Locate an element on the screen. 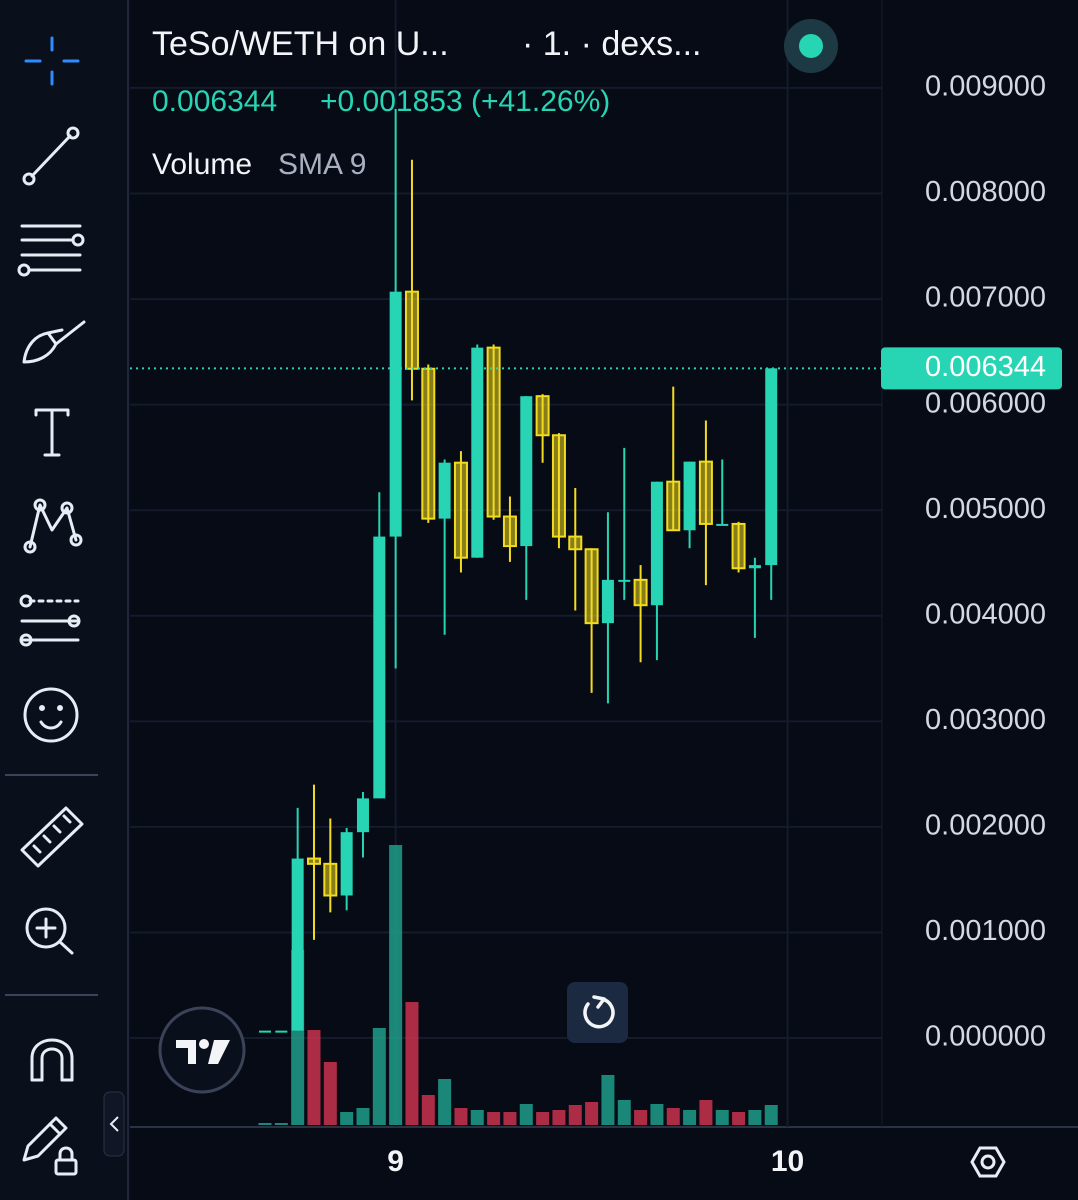 The width and height of the screenshot is (1078, 1200). lock-drawings-tool is located at coordinates (50, 1146).